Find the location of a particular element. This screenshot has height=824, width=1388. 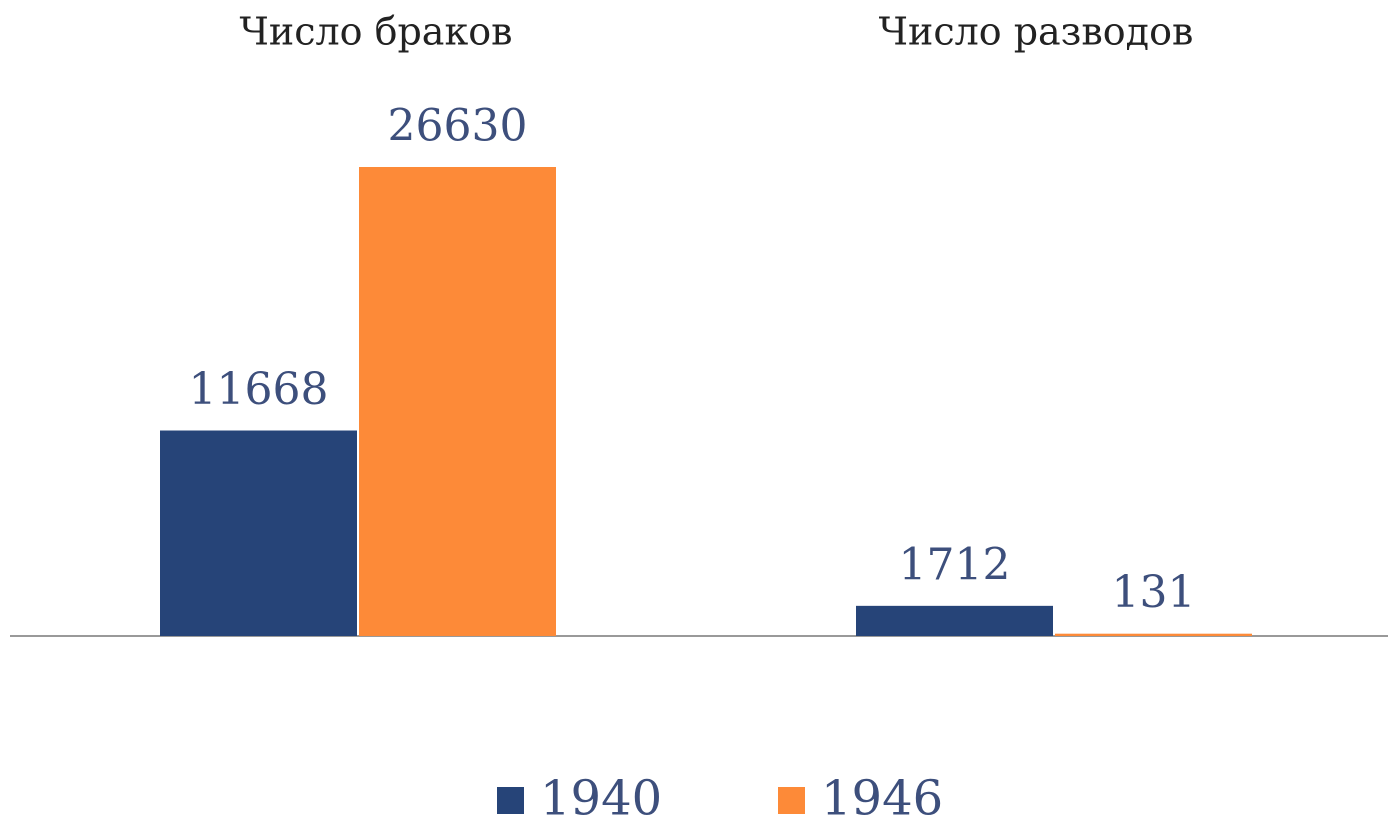

category-label: Число разводов is located at coordinates (1036, 32).